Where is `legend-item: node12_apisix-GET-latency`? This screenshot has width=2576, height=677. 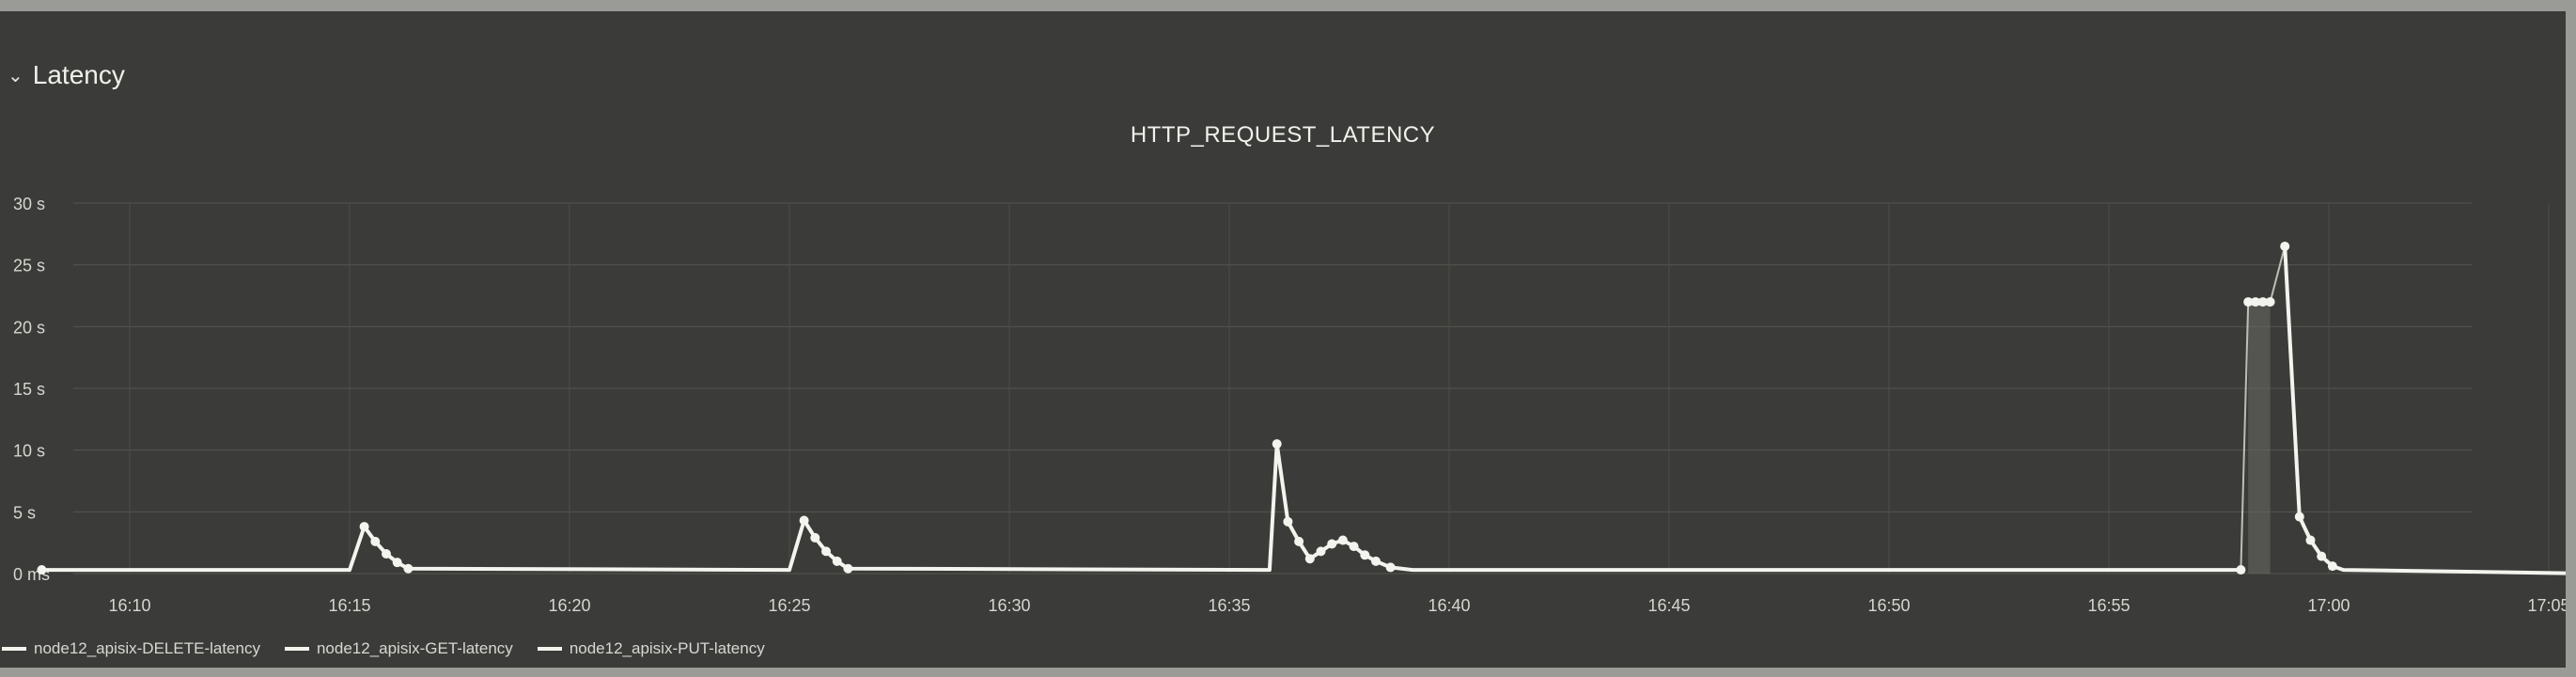
legend-item: node12_apisix-GET-latency is located at coordinates (398, 648).